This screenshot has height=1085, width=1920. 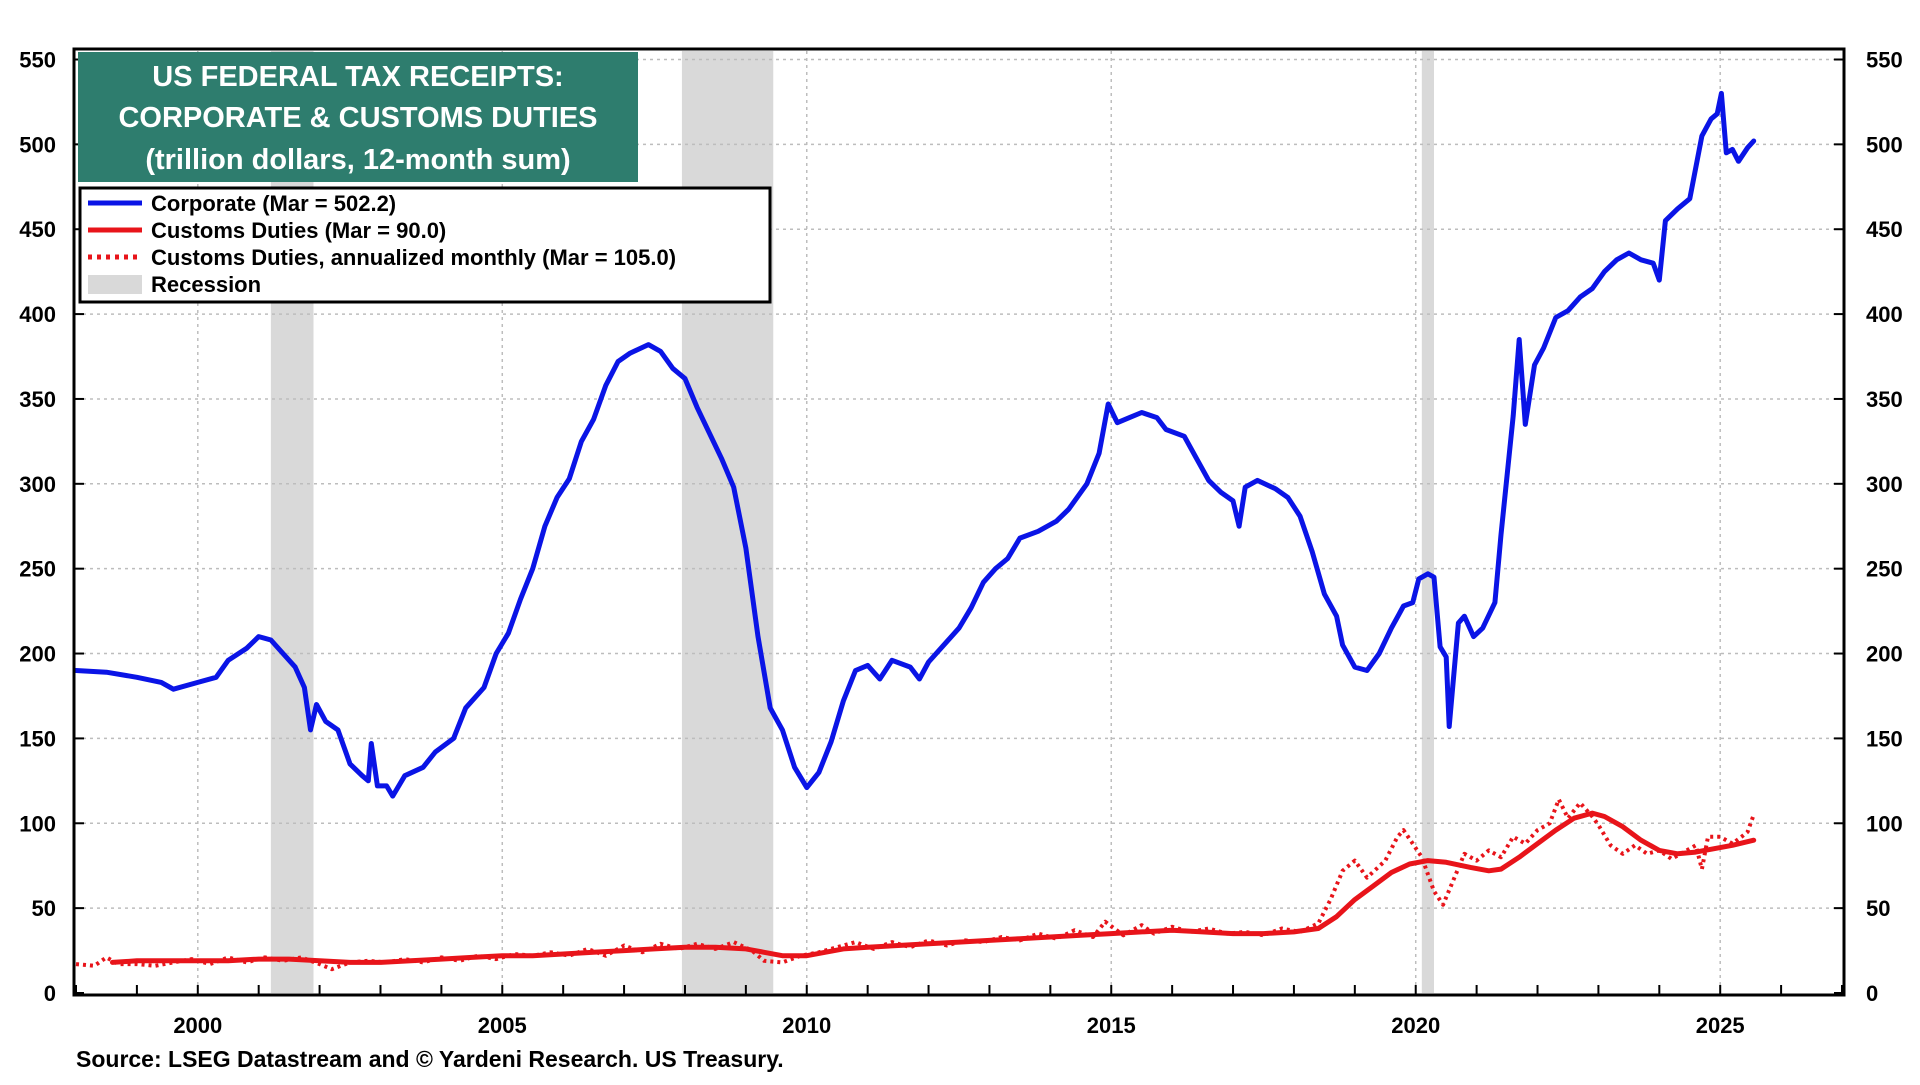 I want to click on y-tick-label-right: 350, so click(x=1884, y=399).